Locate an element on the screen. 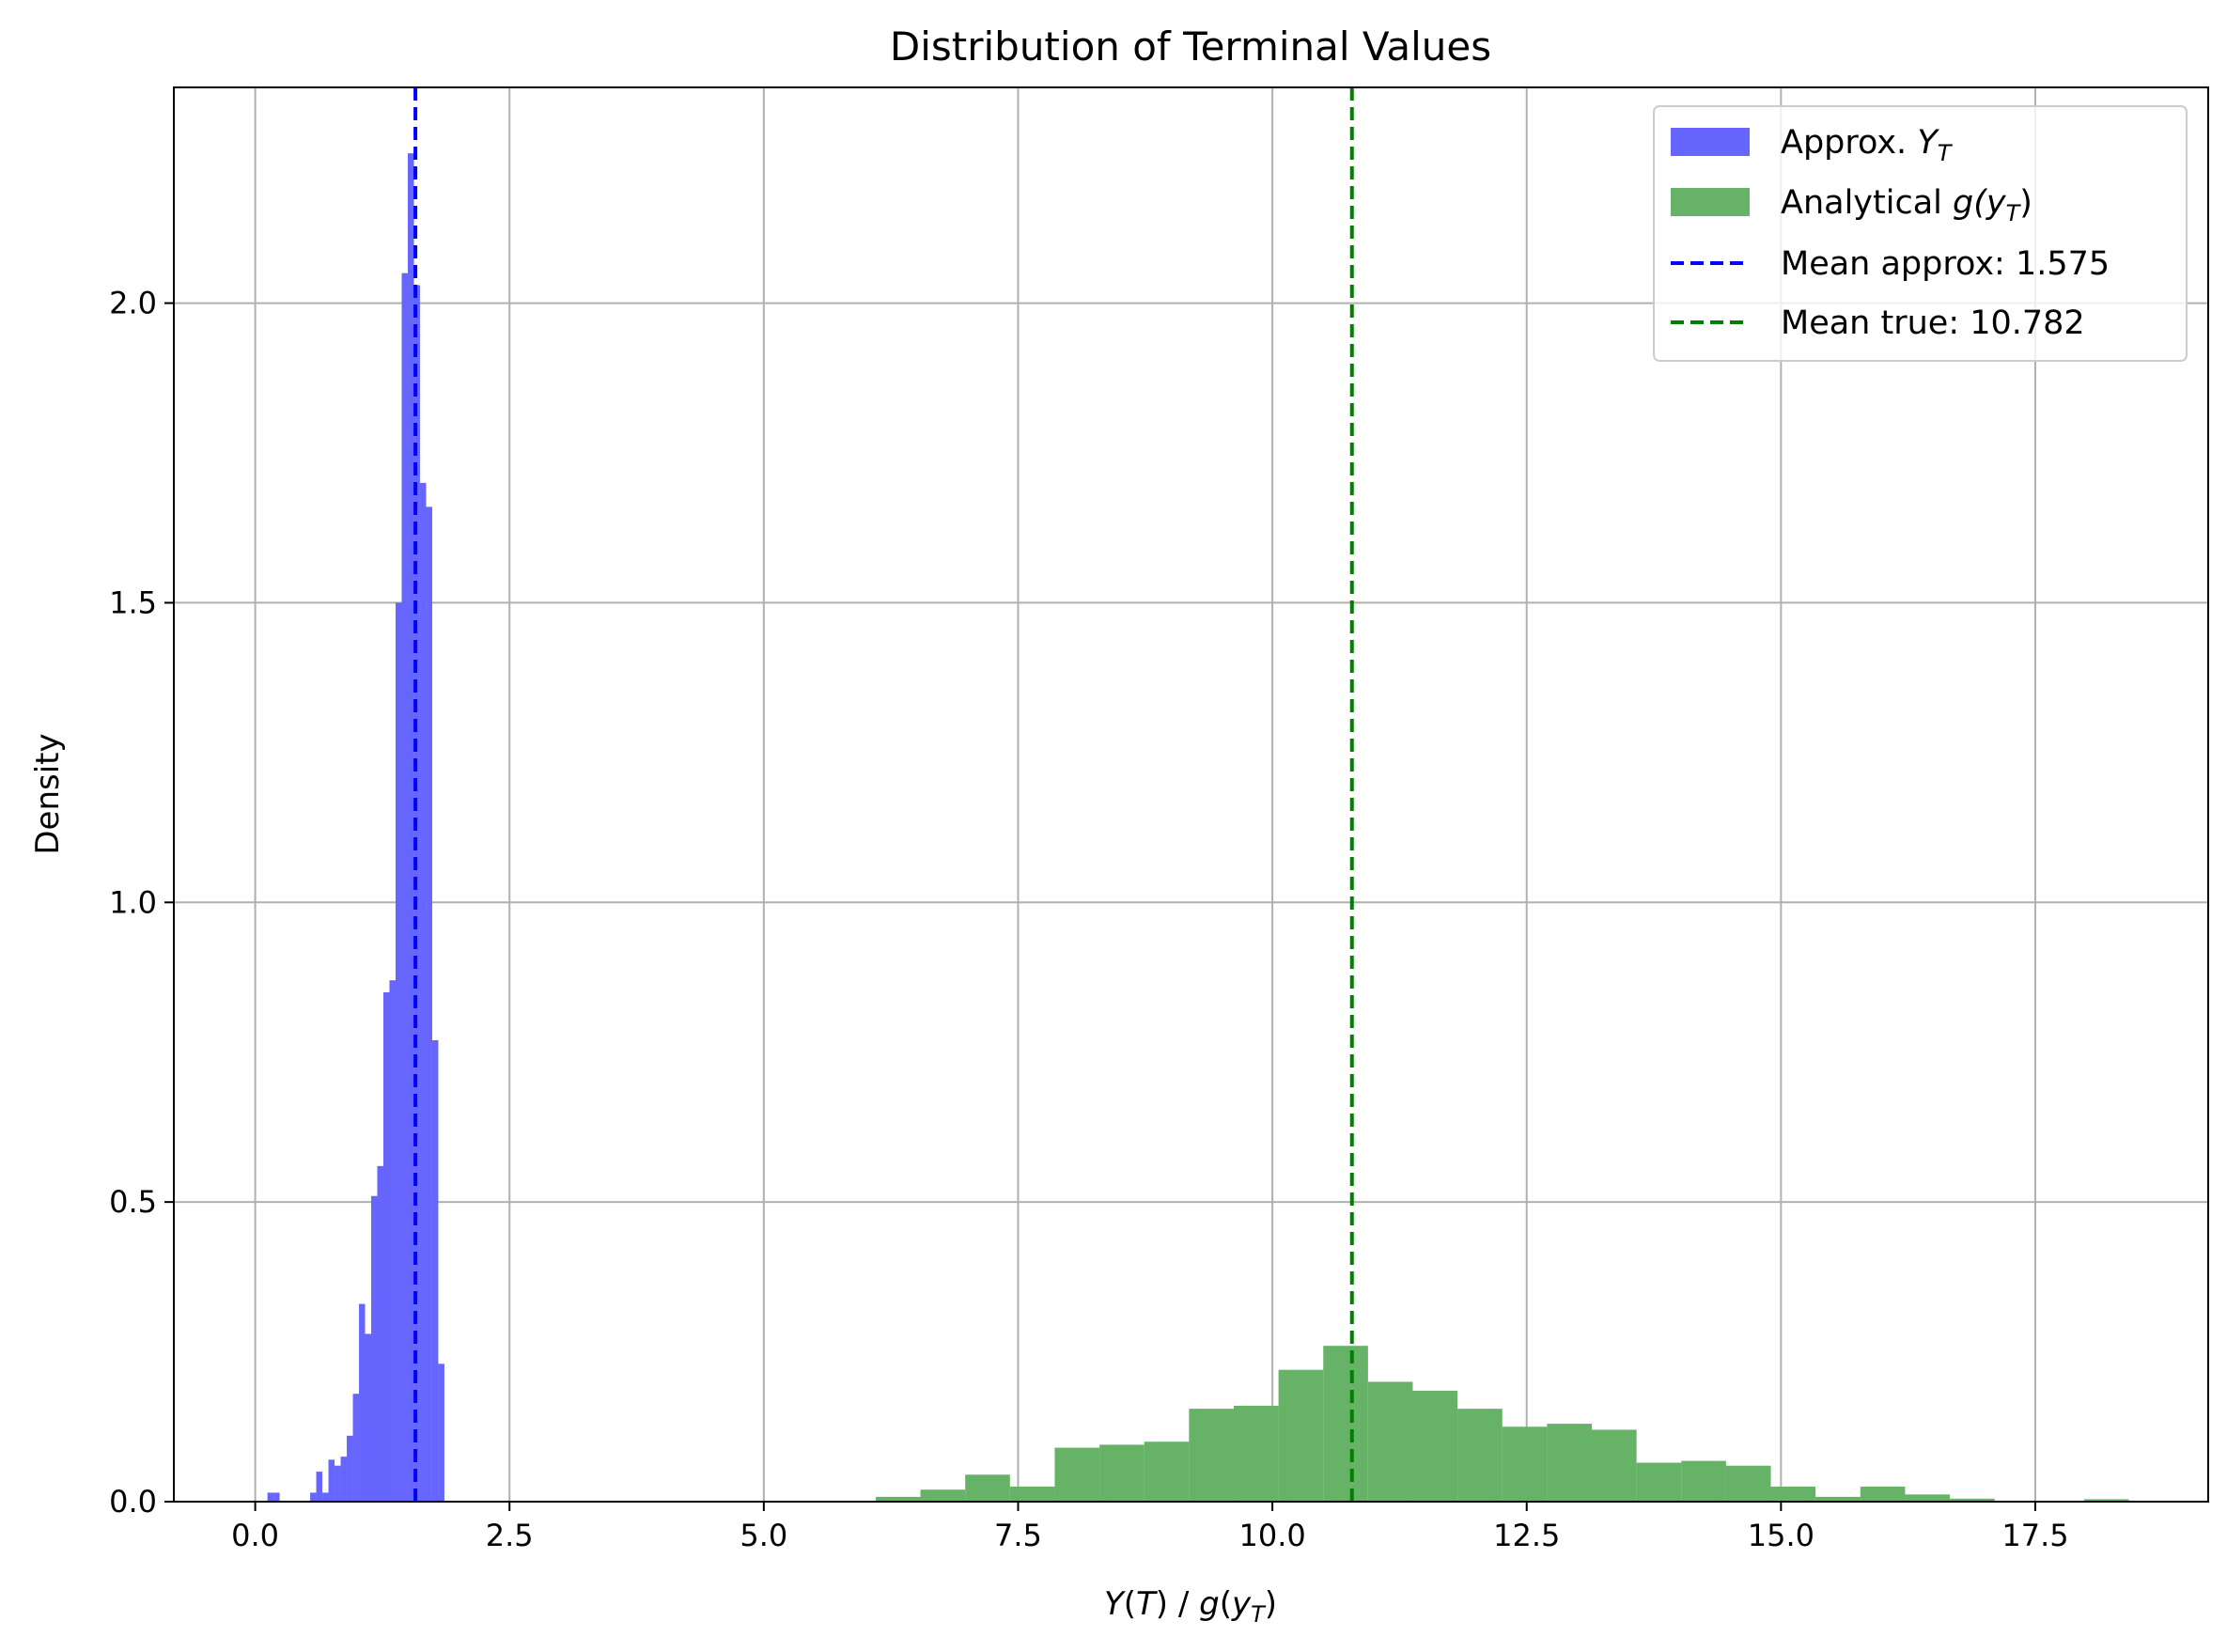 This screenshot has height=1652, width=2227. x-tick-label: 5.0 is located at coordinates (764, 1535).